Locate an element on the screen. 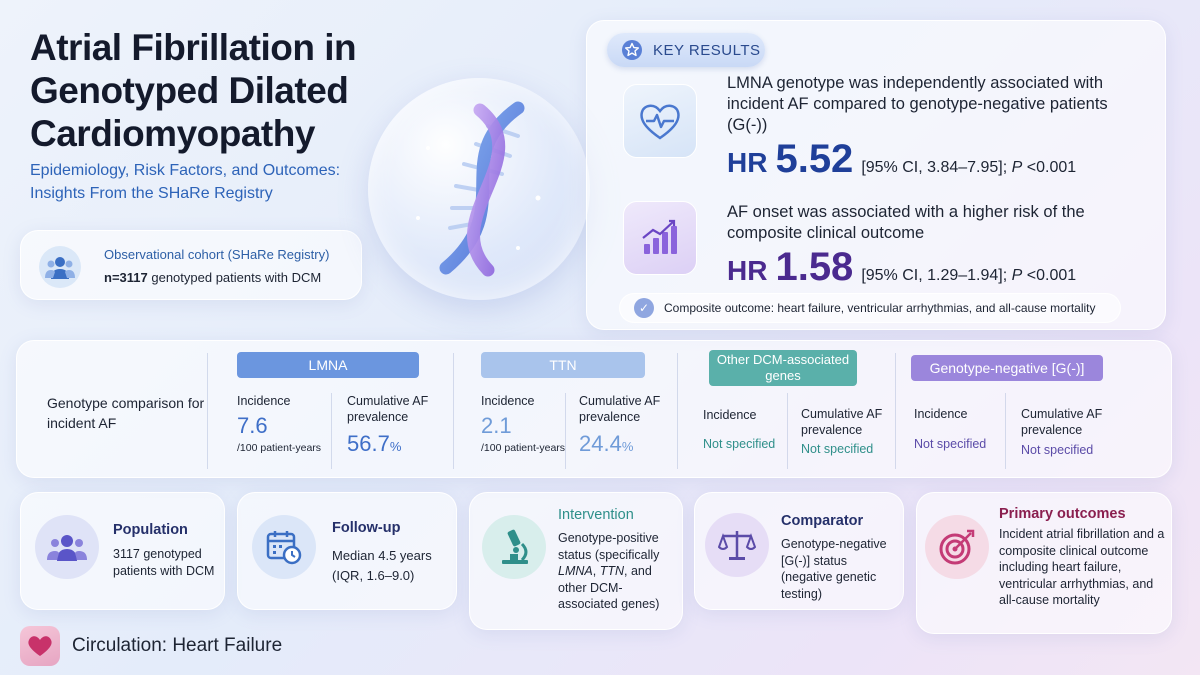  dna-sphere-illustration is located at coordinates (479, 189).